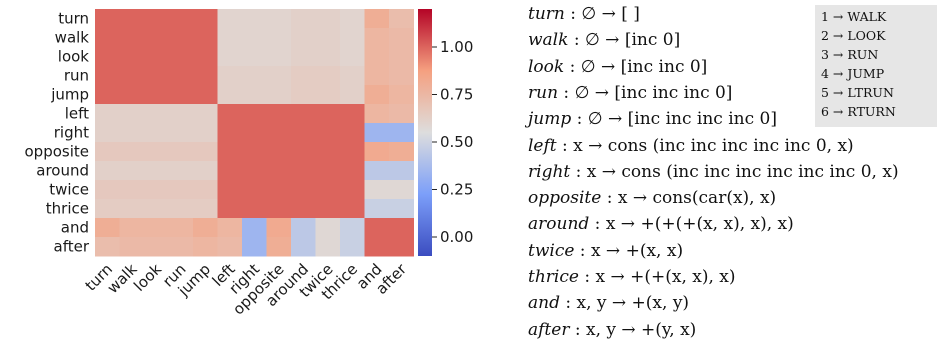 The height and width of the screenshot is (355, 943). Describe the element at coordinates (850, 54) in the screenshot. I see `legend-item: 3 → RUN` at that location.